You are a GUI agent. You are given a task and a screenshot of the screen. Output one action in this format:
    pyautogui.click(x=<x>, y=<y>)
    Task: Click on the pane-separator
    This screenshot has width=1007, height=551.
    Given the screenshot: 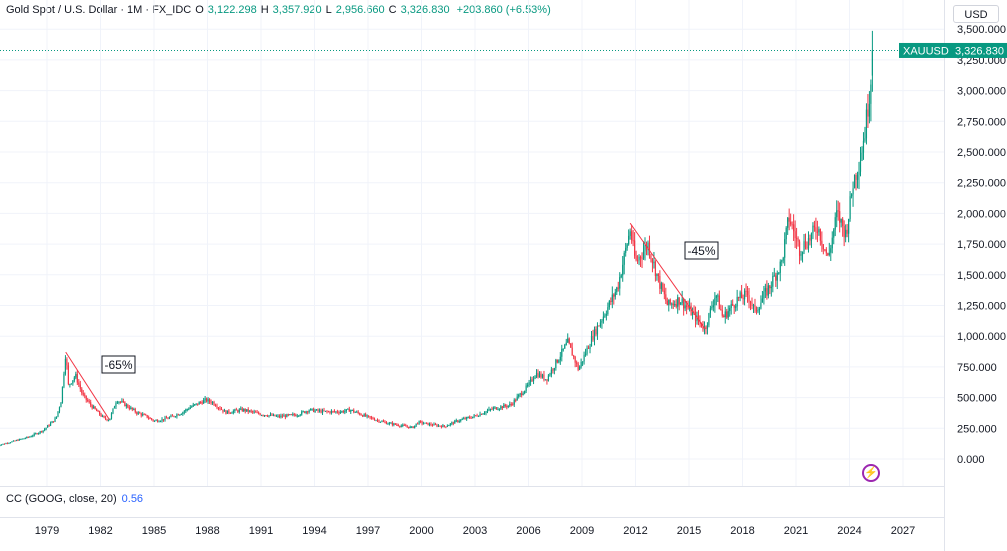 What is the action you would take?
    pyautogui.click(x=472, y=486)
    